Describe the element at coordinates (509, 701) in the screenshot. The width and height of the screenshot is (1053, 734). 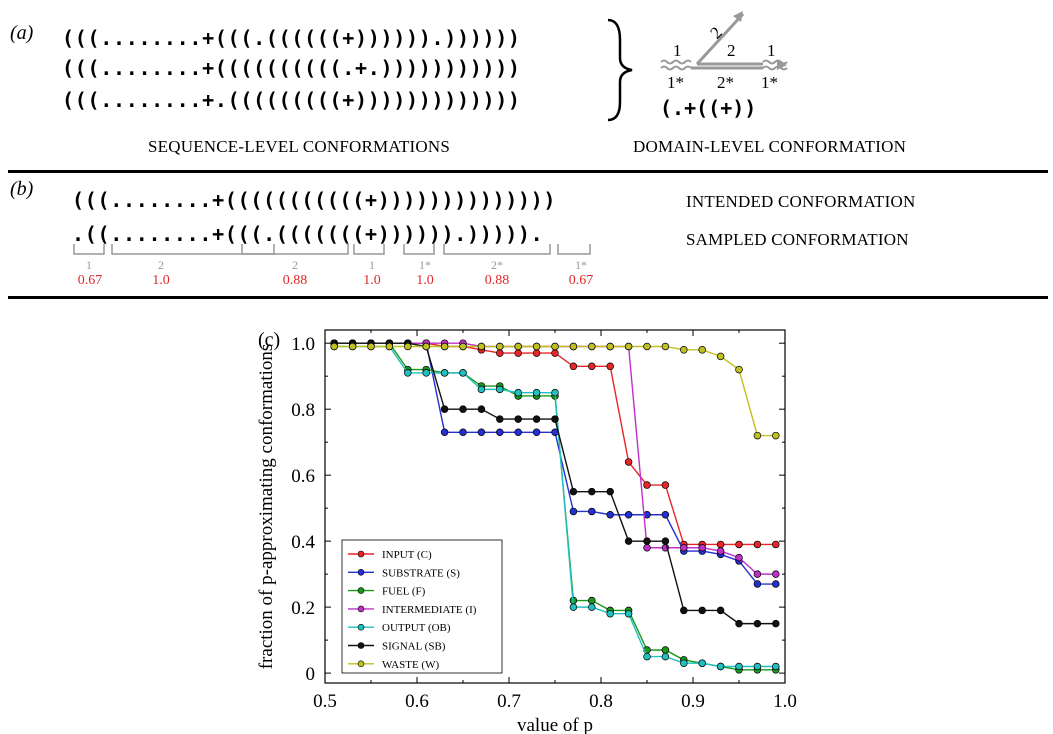
I see `x-tick-label-2: 0.7` at that location.